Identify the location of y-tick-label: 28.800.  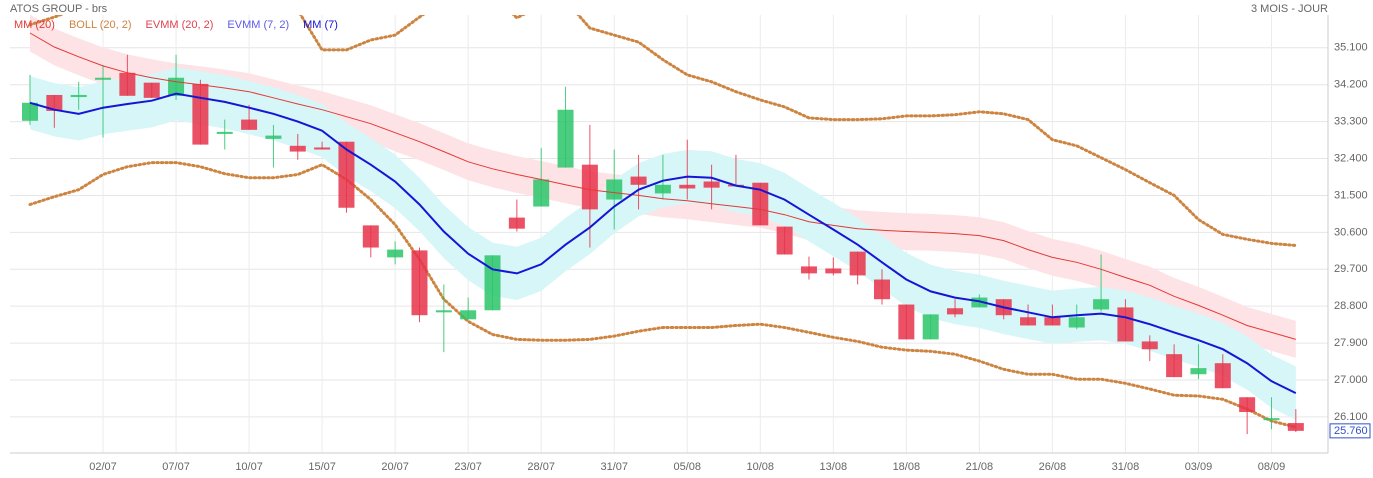
(1351, 306).